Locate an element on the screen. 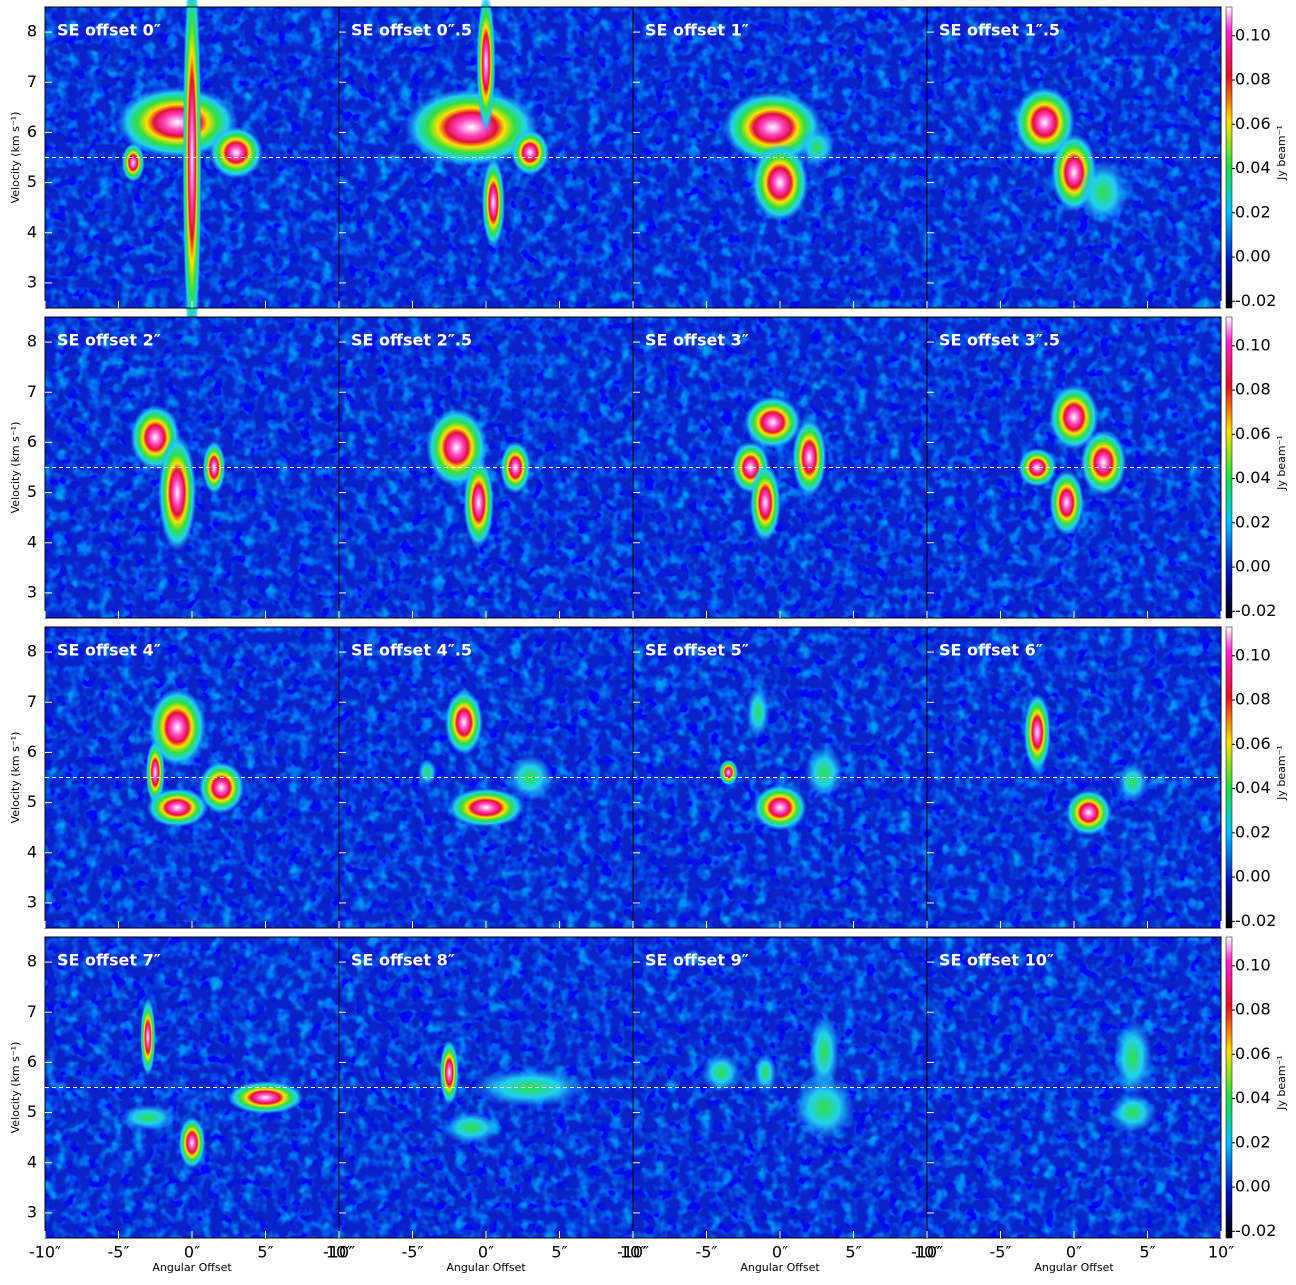  panel-title: SE offset 5″ is located at coordinates (697, 650).